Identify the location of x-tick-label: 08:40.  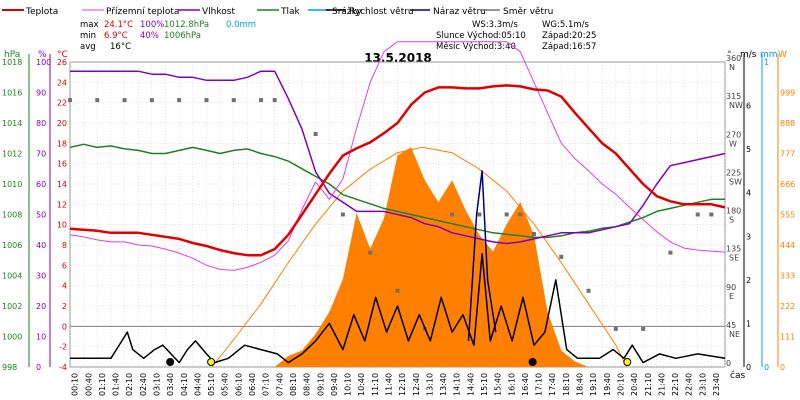
(307, 384).